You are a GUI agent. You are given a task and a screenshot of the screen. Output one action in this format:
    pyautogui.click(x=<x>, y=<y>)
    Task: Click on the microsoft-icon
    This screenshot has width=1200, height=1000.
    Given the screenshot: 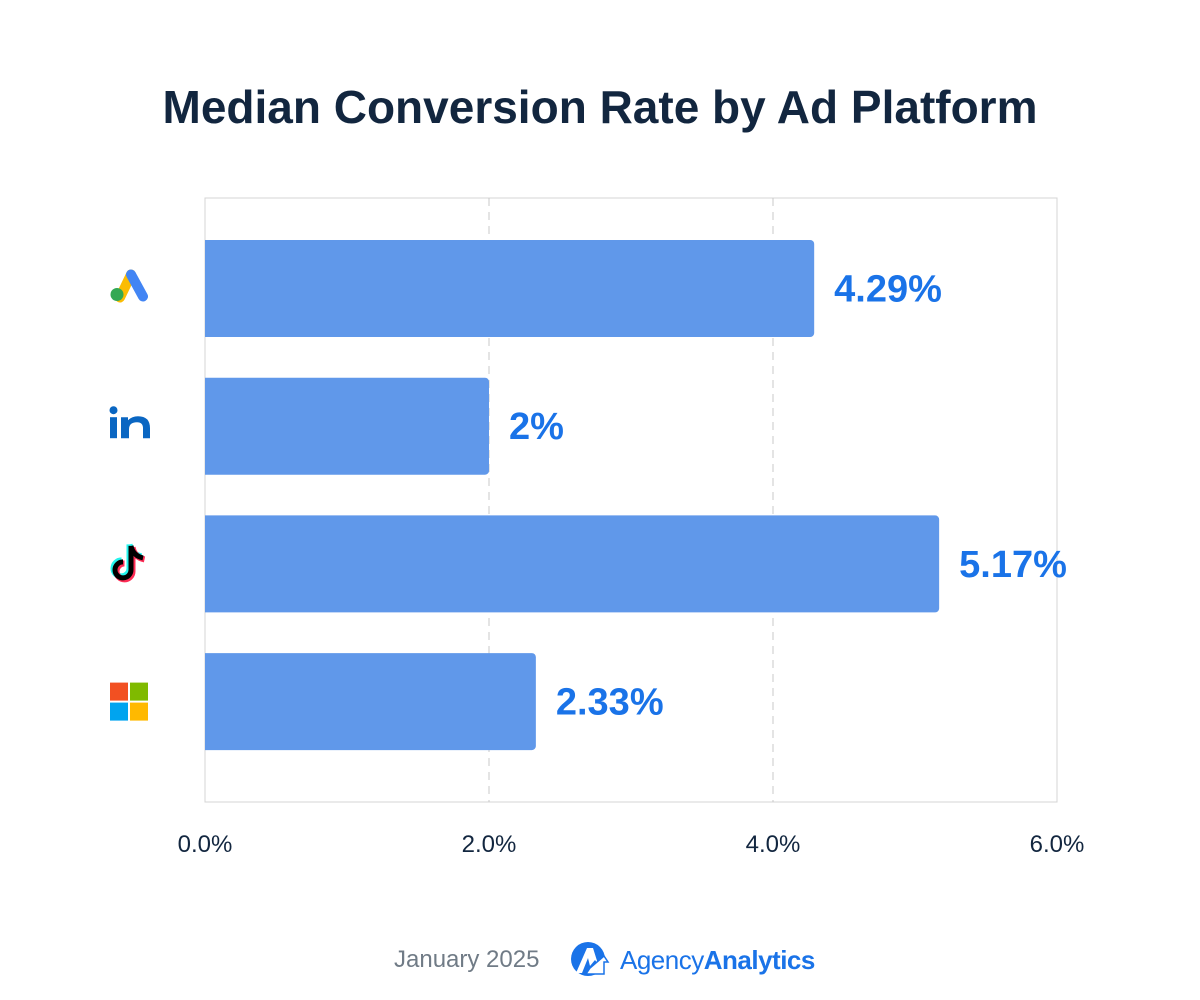 What is the action you would take?
    pyautogui.click(x=129, y=701)
    